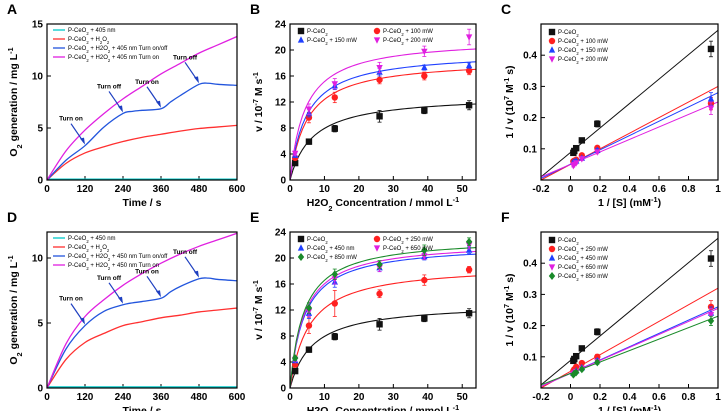 The image size is (726, 411). Describe the element at coordinates (317, 241) in the screenshot. I see `legend-label: P-CeO2` at that location.